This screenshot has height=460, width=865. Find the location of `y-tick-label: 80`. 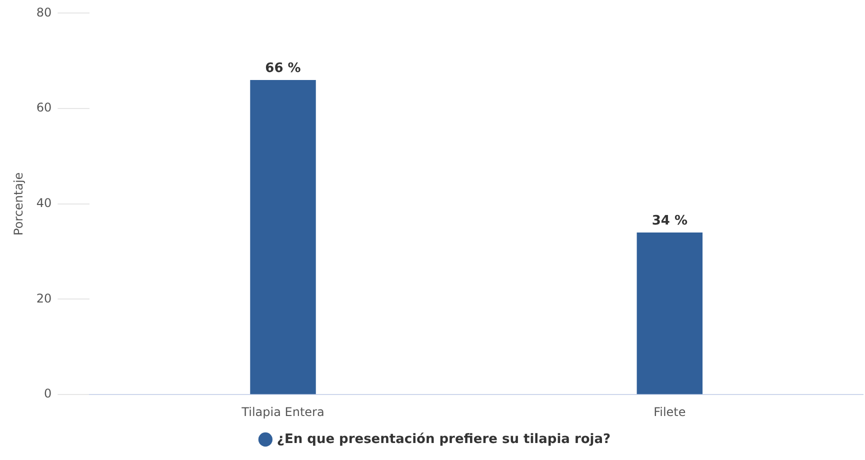

y-tick-label: 80 is located at coordinates (44, 12).